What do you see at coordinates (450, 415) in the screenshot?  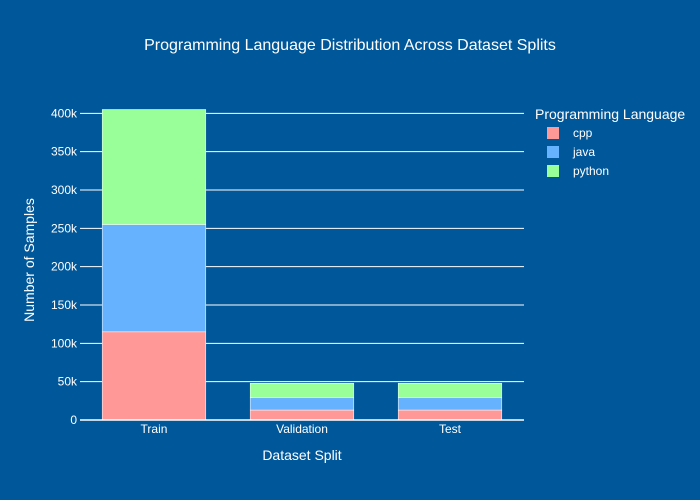 I see `bar-segment-cpp-test` at bounding box center [450, 415].